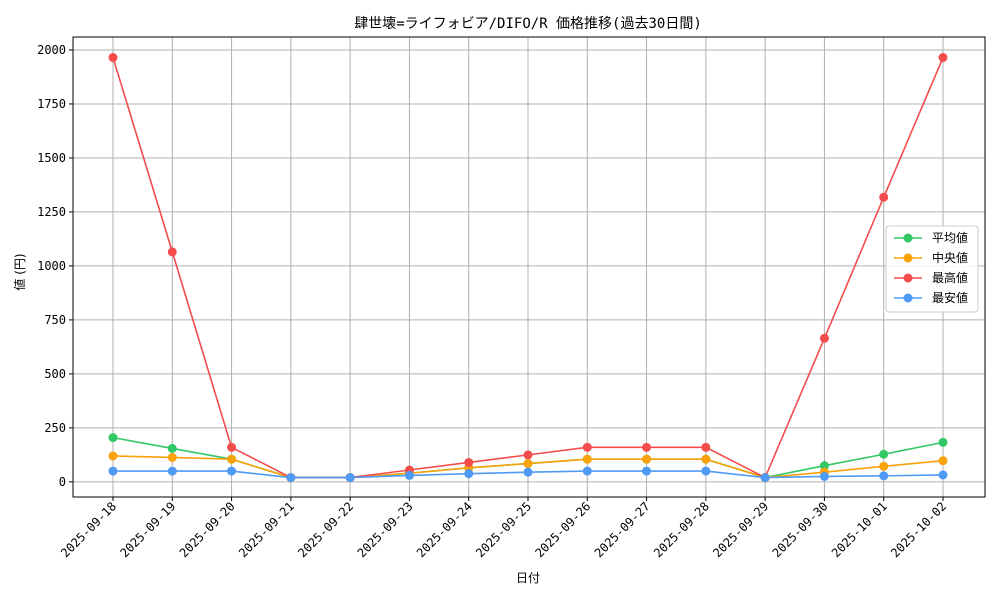 The height and width of the screenshot is (600, 1000). What do you see at coordinates (113, 58) in the screenshot?
I see `data-point: 最高値 2025-09-18: 1965` at bounding box center [113, 58].